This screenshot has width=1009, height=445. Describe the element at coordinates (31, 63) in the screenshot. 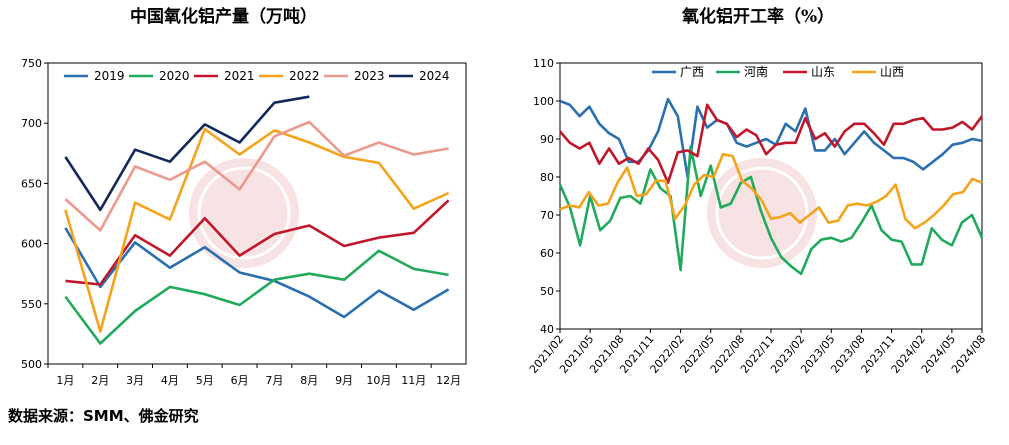

I see `left-y-tick-label: 750` at that location.